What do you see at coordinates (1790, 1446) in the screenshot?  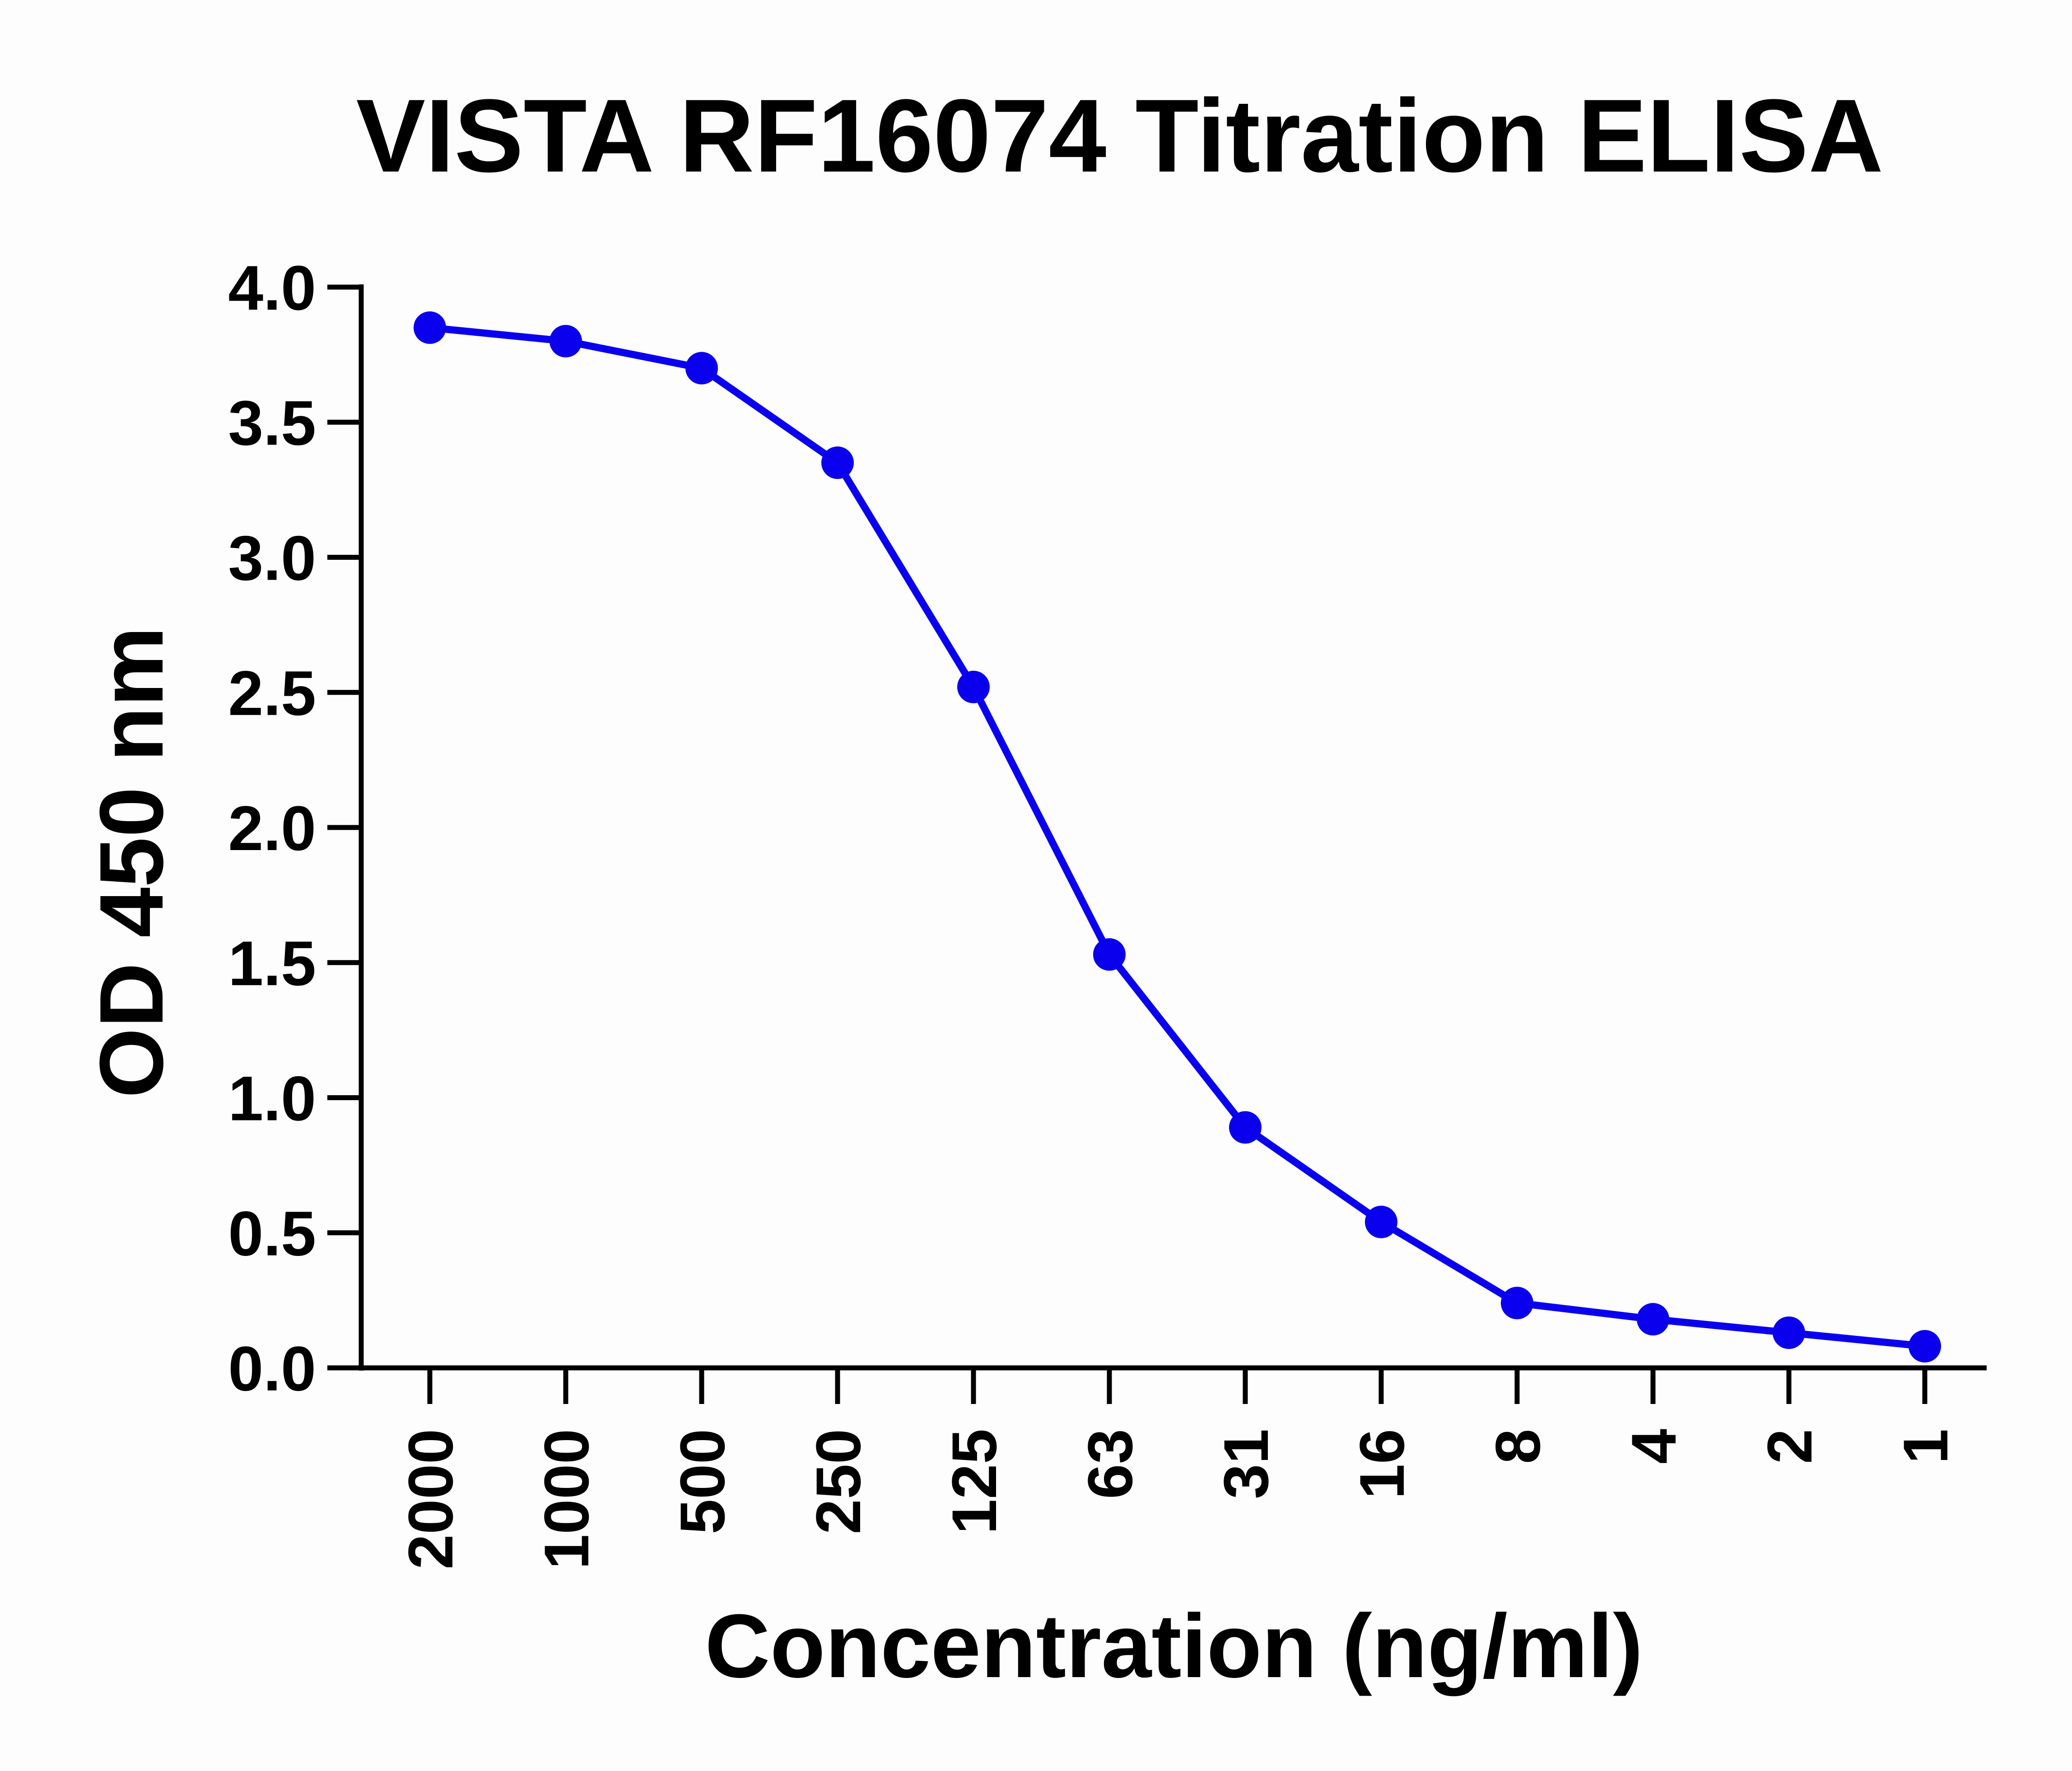 I see `x-tick-label: 2` at bounding box center [1790, 1446].